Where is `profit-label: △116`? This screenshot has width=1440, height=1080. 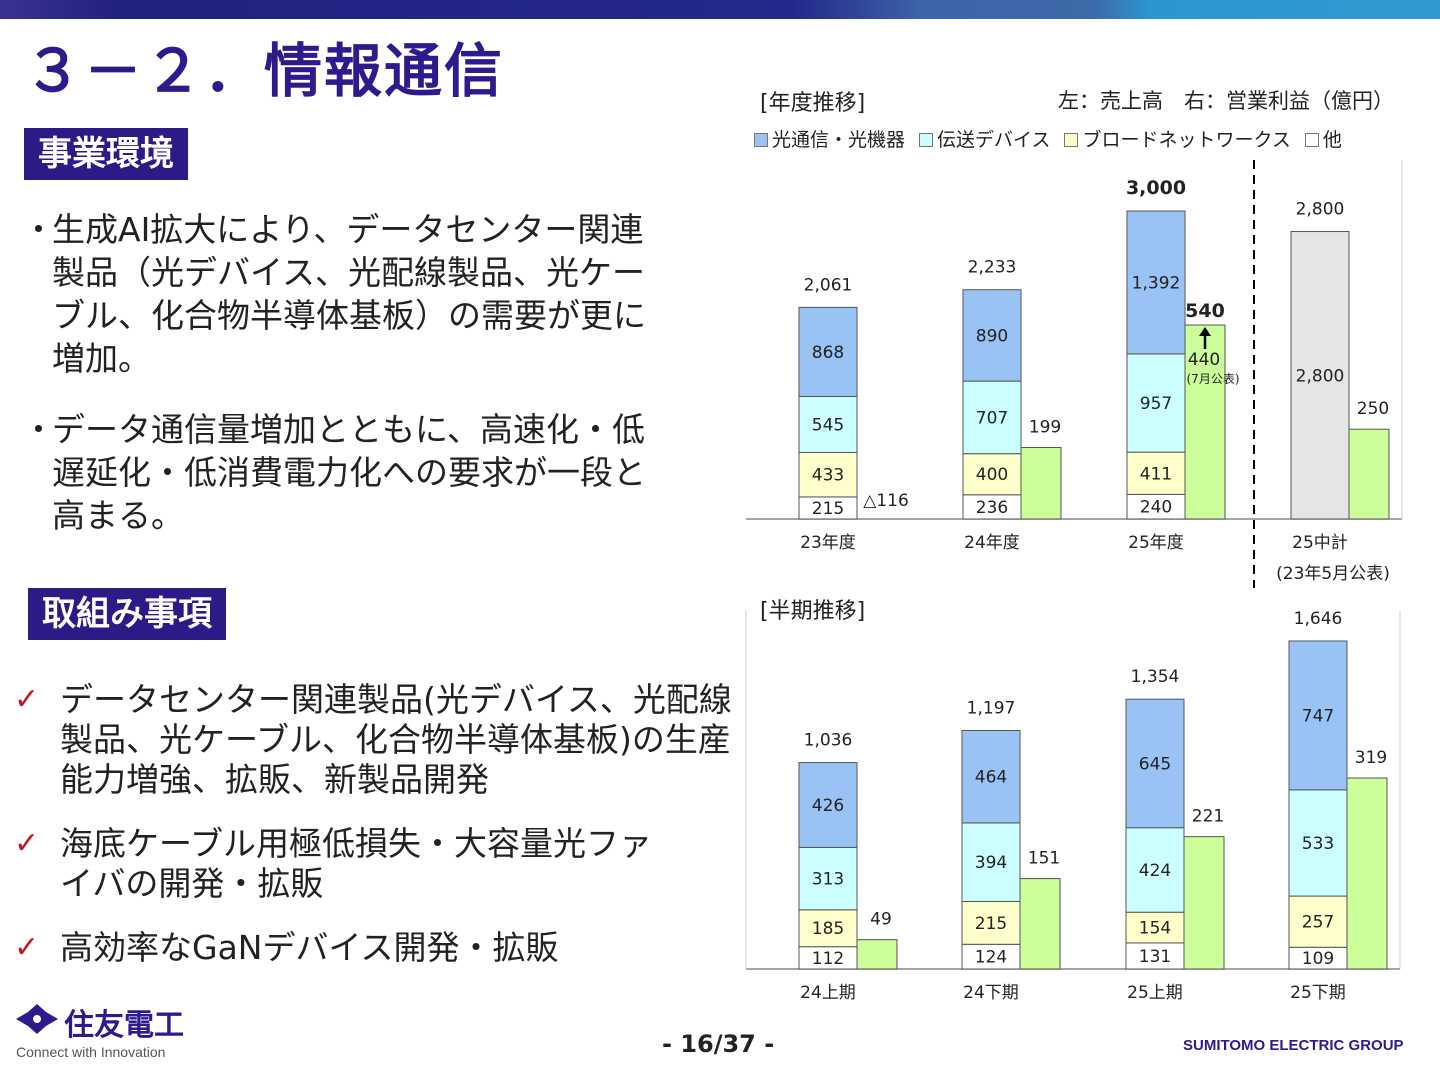
profit-label: △116 is located at coordinates (886, 501).